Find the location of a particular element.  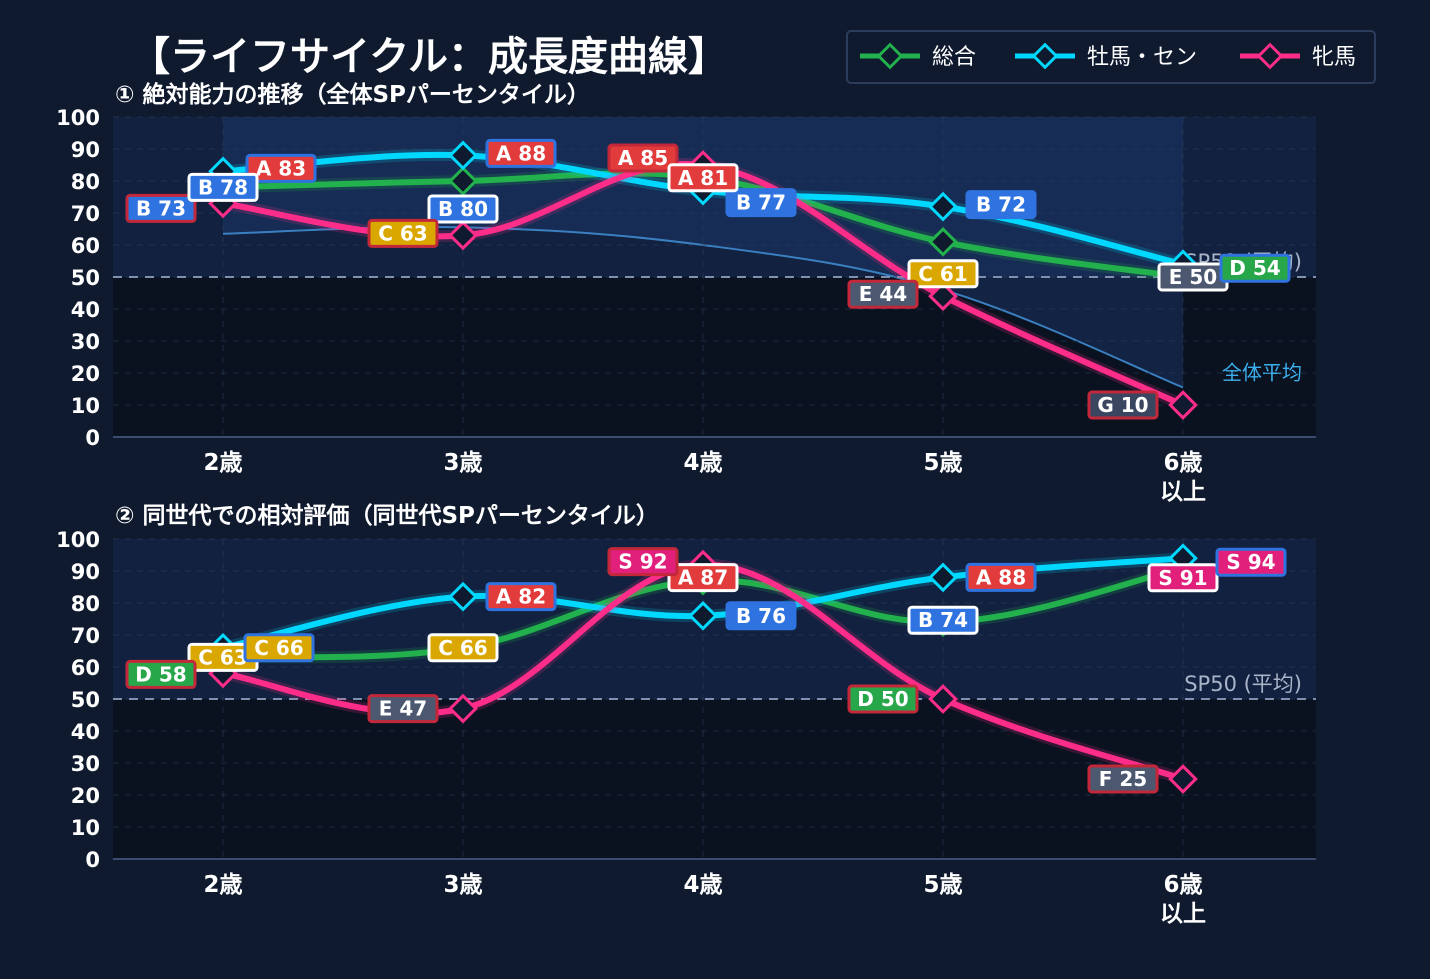

label-total-3-box is located at coordinates (943, 274).